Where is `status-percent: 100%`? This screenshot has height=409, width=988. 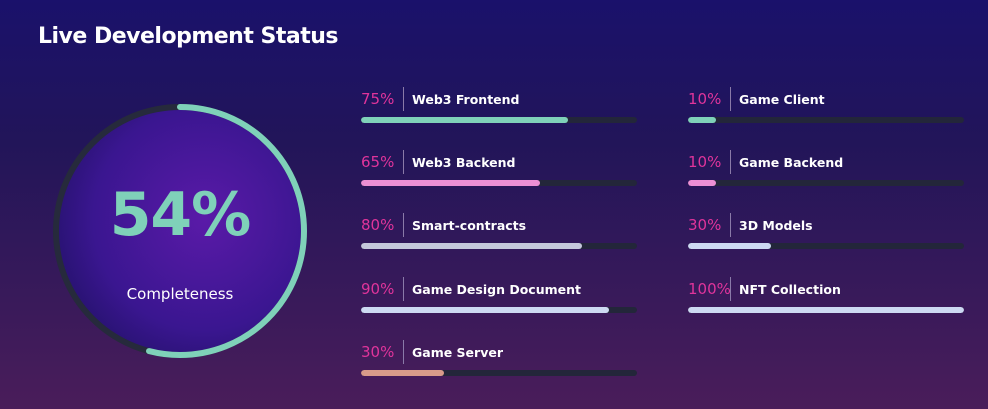 status-percent: 100% is located at coordinates (709, 289).